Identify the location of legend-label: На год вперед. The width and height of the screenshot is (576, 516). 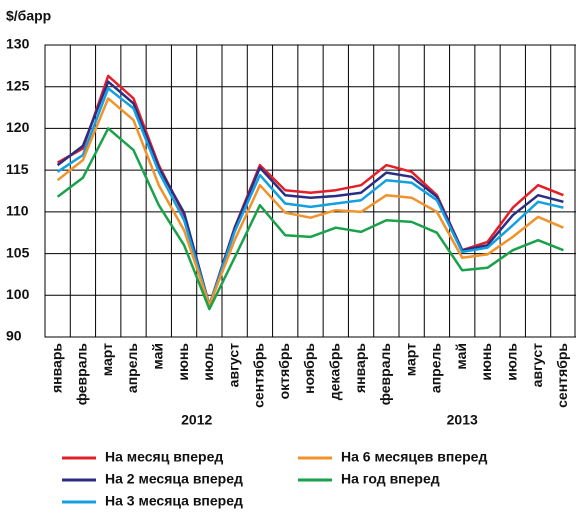
(390, 479).